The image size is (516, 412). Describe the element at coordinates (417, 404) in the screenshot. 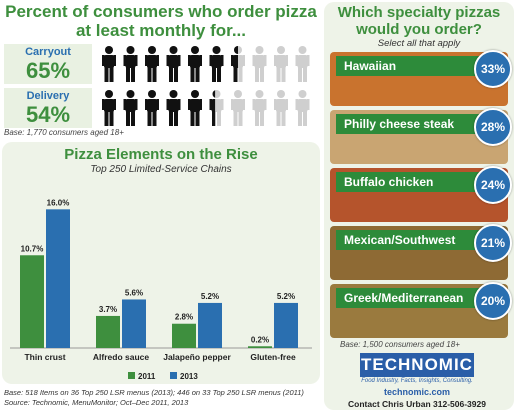

I see `brand-contact: Contact Chris Urban 312-506-3929` at that location.